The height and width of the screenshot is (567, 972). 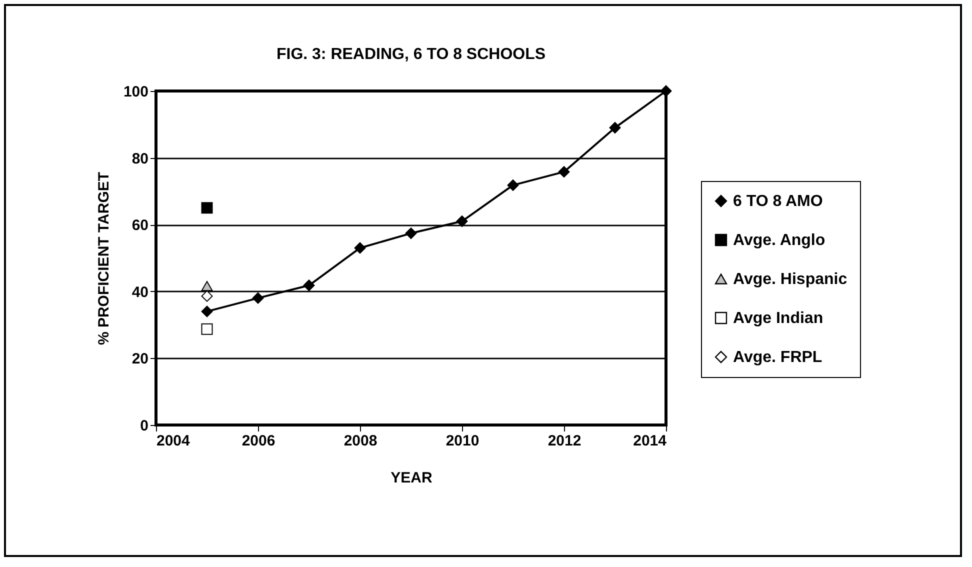 I want to click on x-tick-label: 2006, so click(x=259, y=441).